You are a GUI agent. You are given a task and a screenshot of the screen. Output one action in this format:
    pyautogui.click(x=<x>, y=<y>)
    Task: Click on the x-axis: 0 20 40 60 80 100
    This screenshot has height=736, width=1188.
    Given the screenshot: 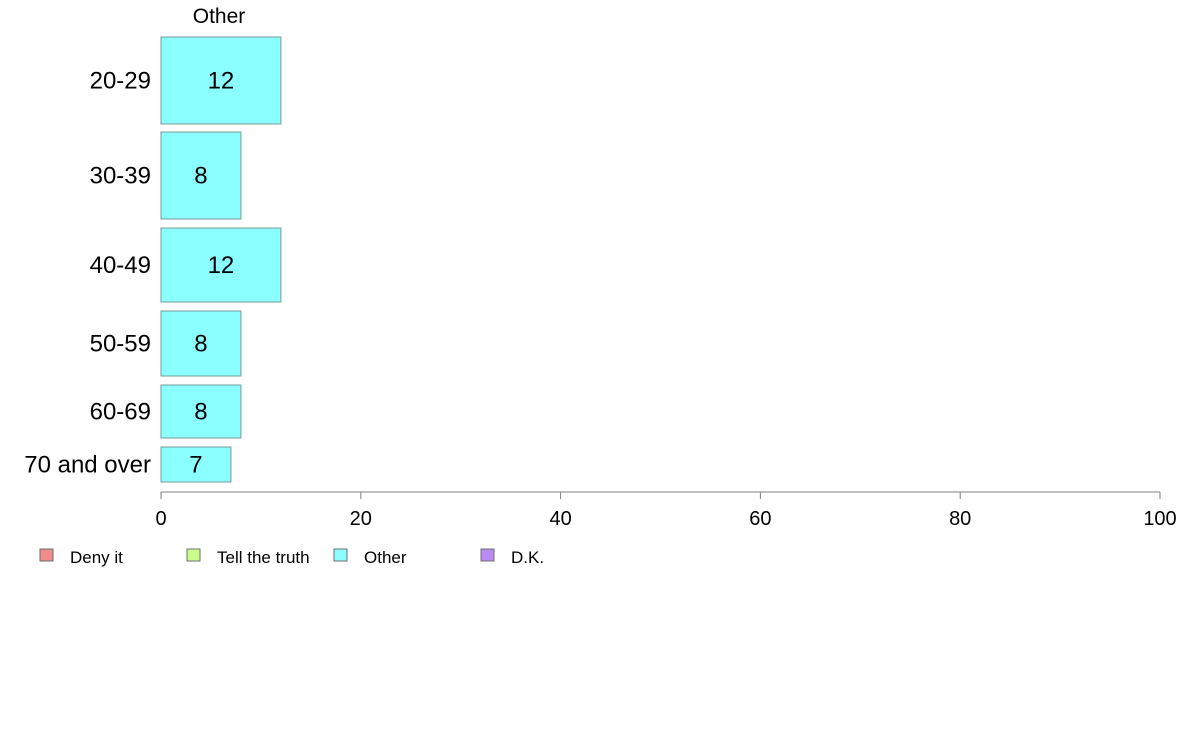 What is the action you would take?
    pyautogui.click(x=666, y=510)
    